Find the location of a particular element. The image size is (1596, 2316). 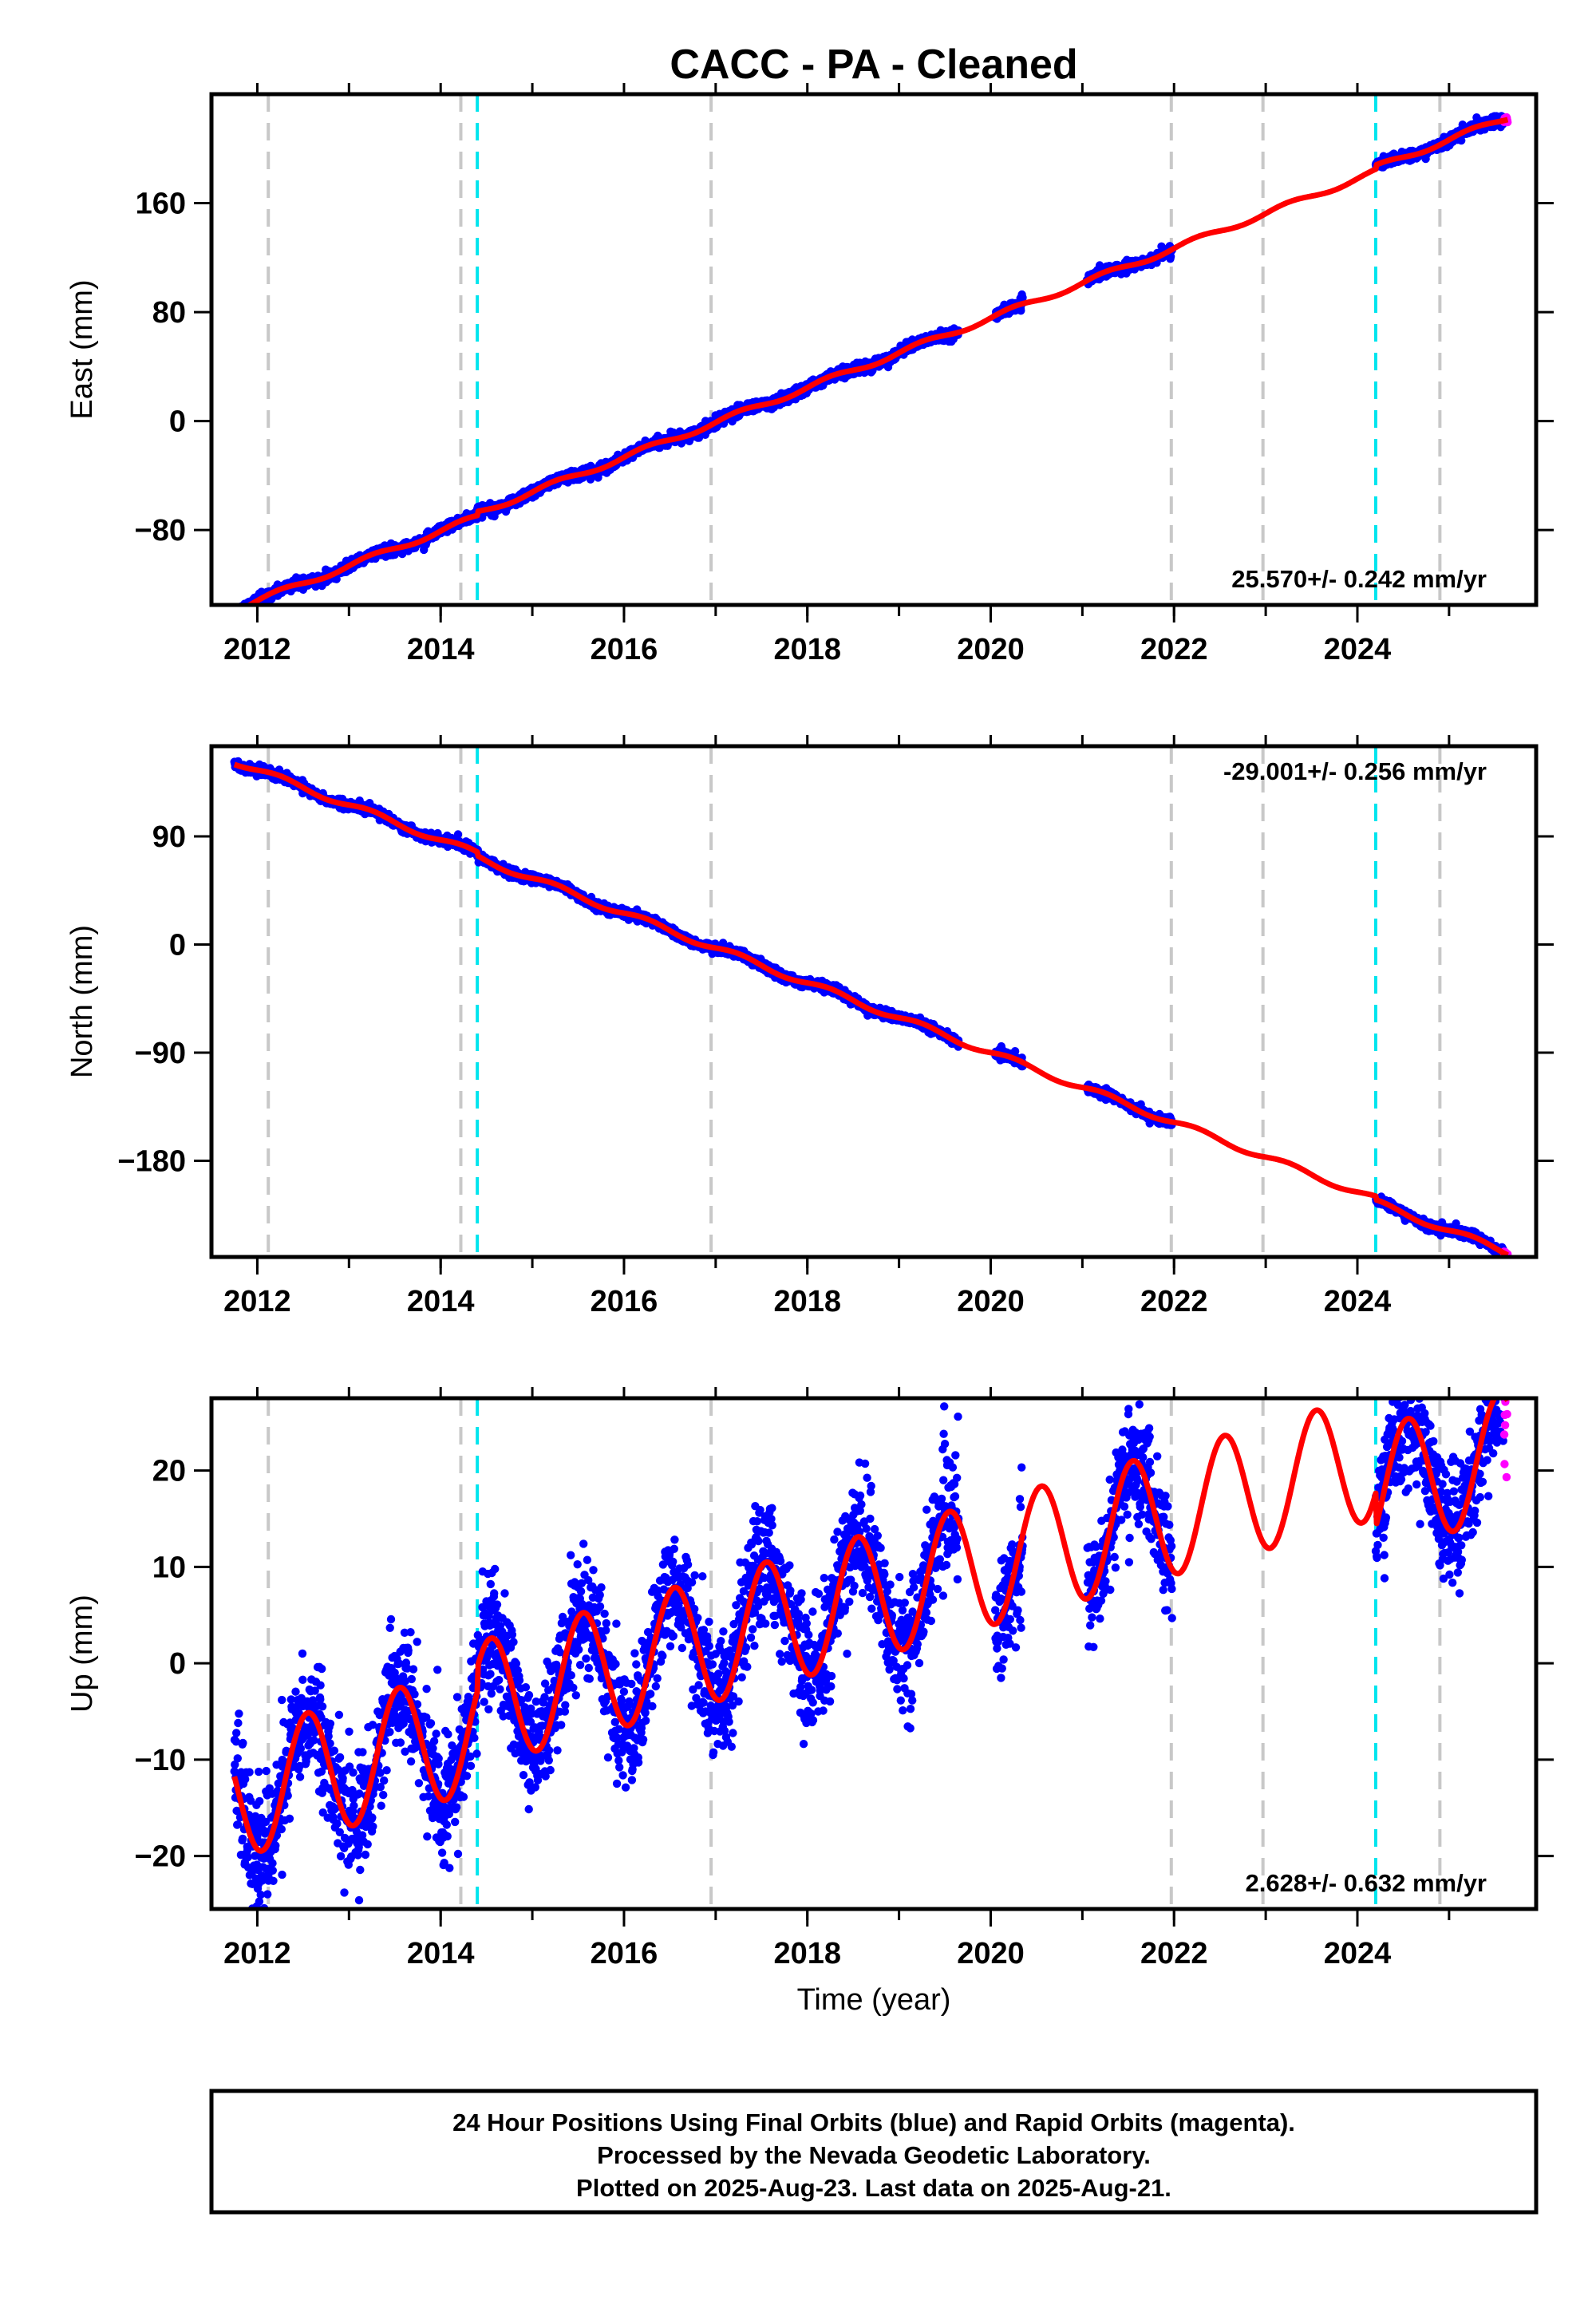

chart-title: CACC - PA - Cleaned is located at coordinates (873, 64).